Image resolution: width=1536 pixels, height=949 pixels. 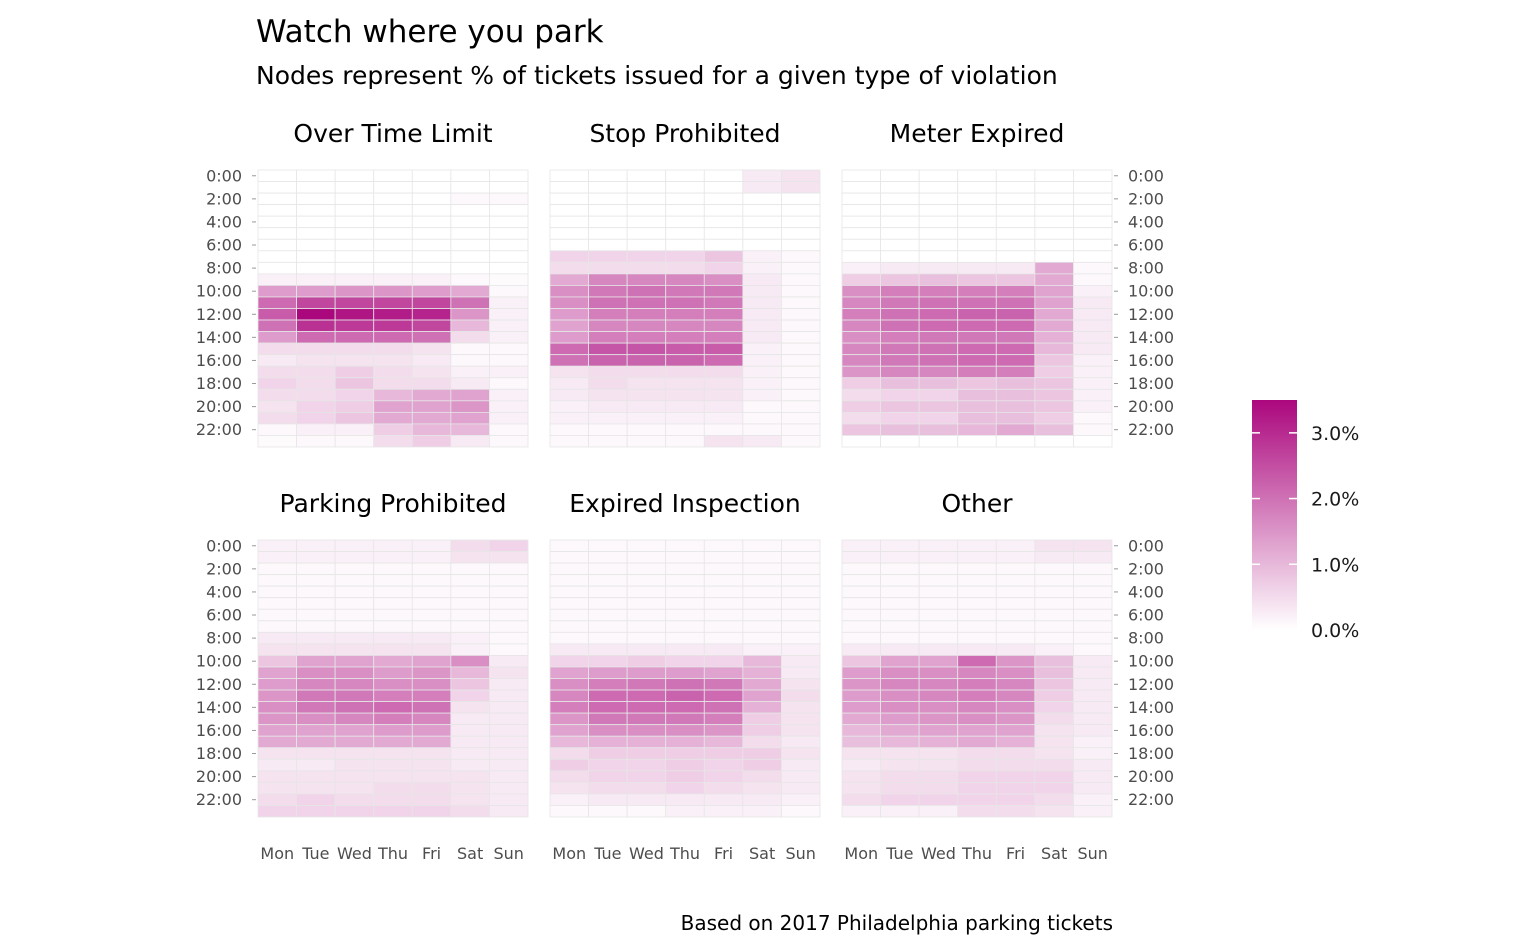 What do you see at coordinates (762, 853) in the screenshot?
I see `x-tick-label: Sat` at bounding box center [762, 853].